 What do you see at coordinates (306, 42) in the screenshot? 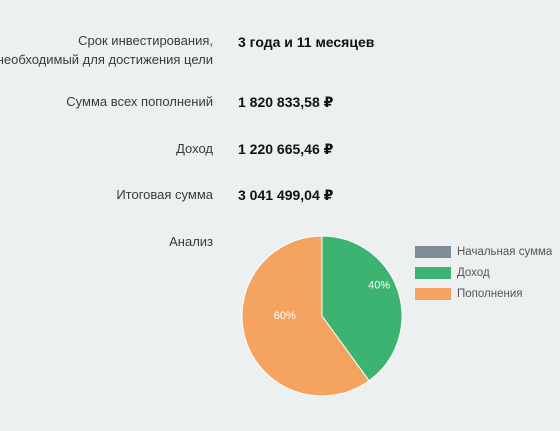
I see `term-value: 3 года и 11 месяцев` at bounding box center [306, 42].